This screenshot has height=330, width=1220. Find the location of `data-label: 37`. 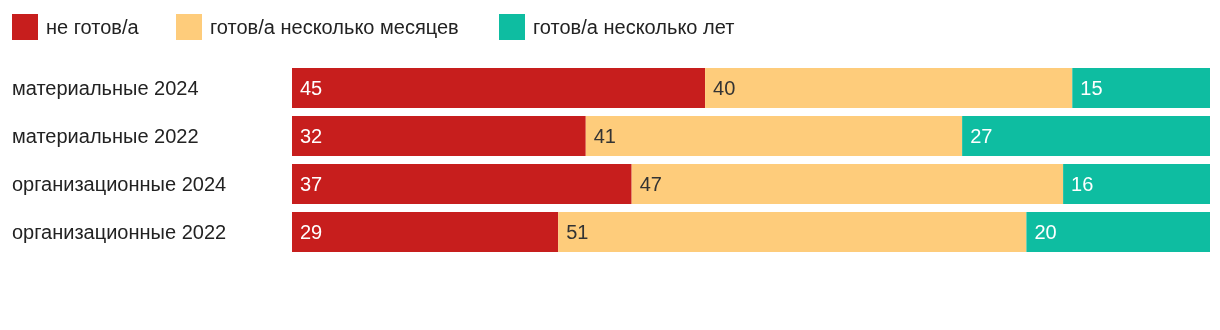

data-label: 37 is located at coordinates (311, 184).